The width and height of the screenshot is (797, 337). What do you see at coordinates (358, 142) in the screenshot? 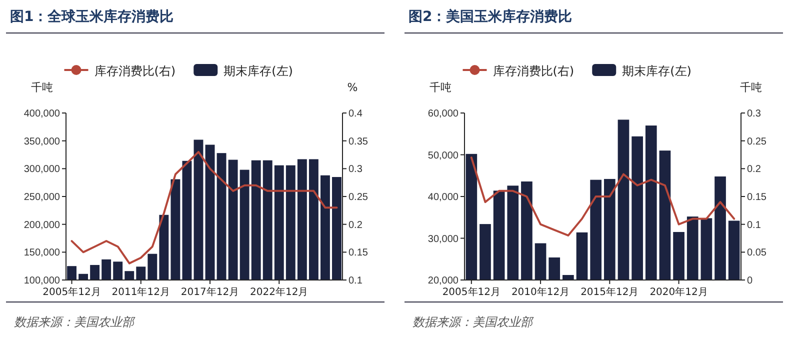
I see `y2-tick-label: 0.35` at bounding box center [358, 142].